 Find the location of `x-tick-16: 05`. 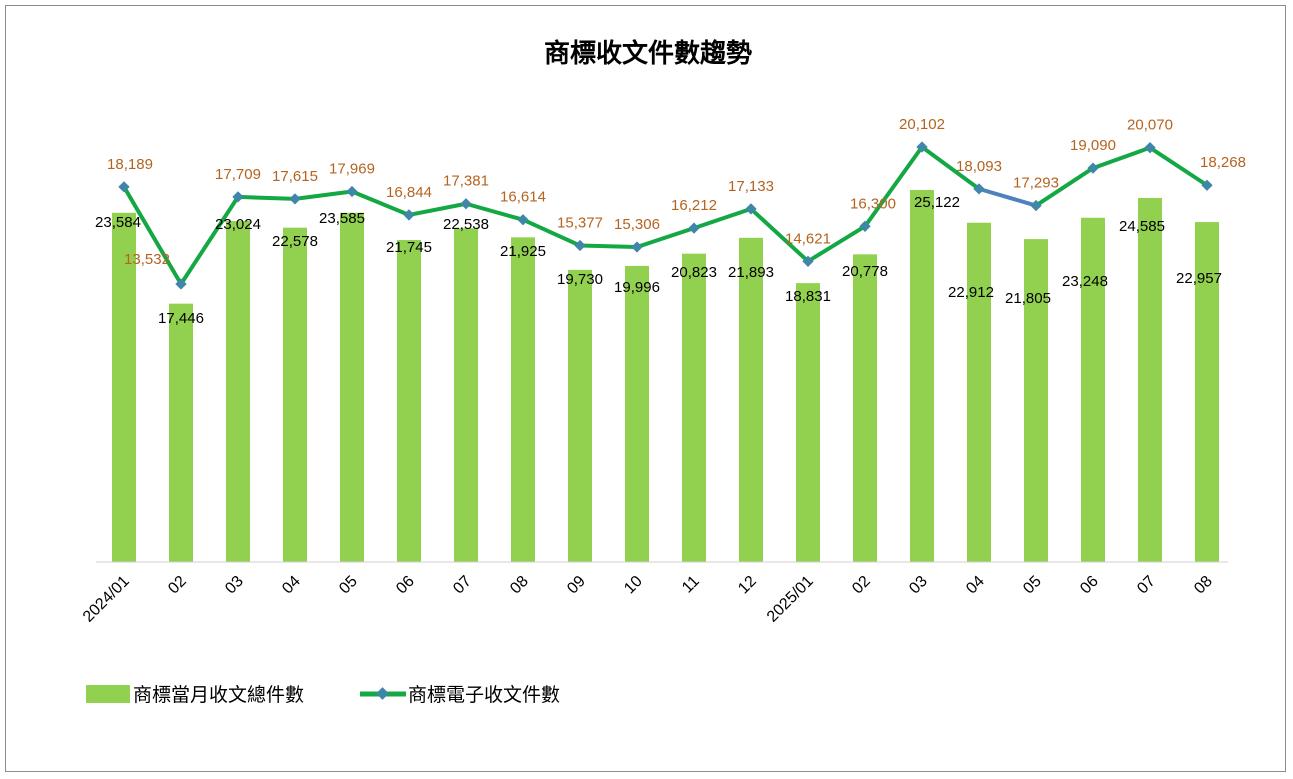

x-tick-16: 05 is located at coordinates (1032, 585).